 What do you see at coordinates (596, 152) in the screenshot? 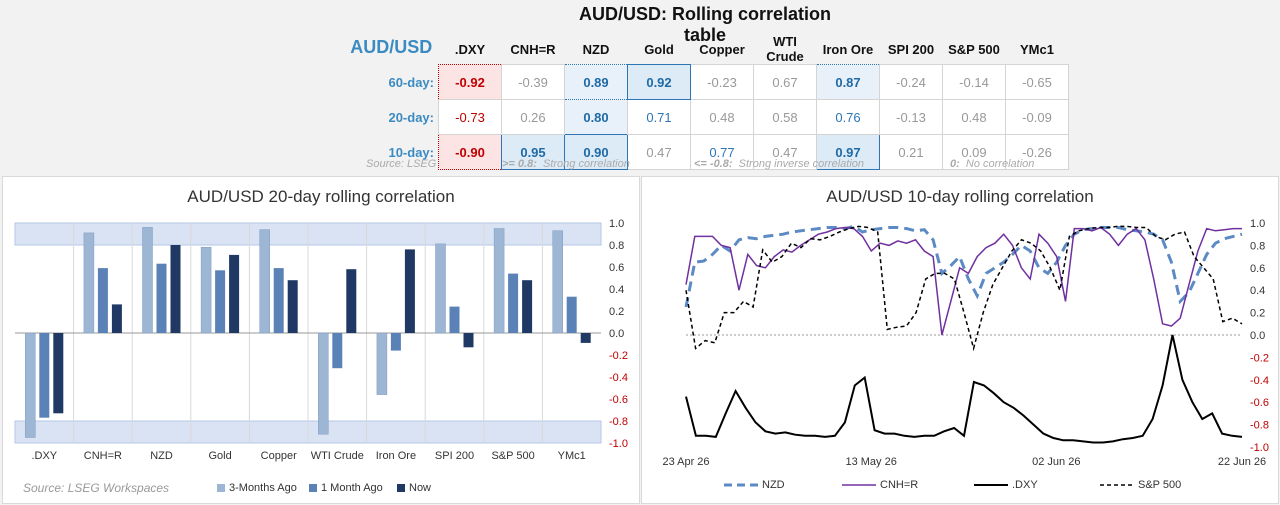
I see `table-cell: 0.90` at bounding box center [596, 152].